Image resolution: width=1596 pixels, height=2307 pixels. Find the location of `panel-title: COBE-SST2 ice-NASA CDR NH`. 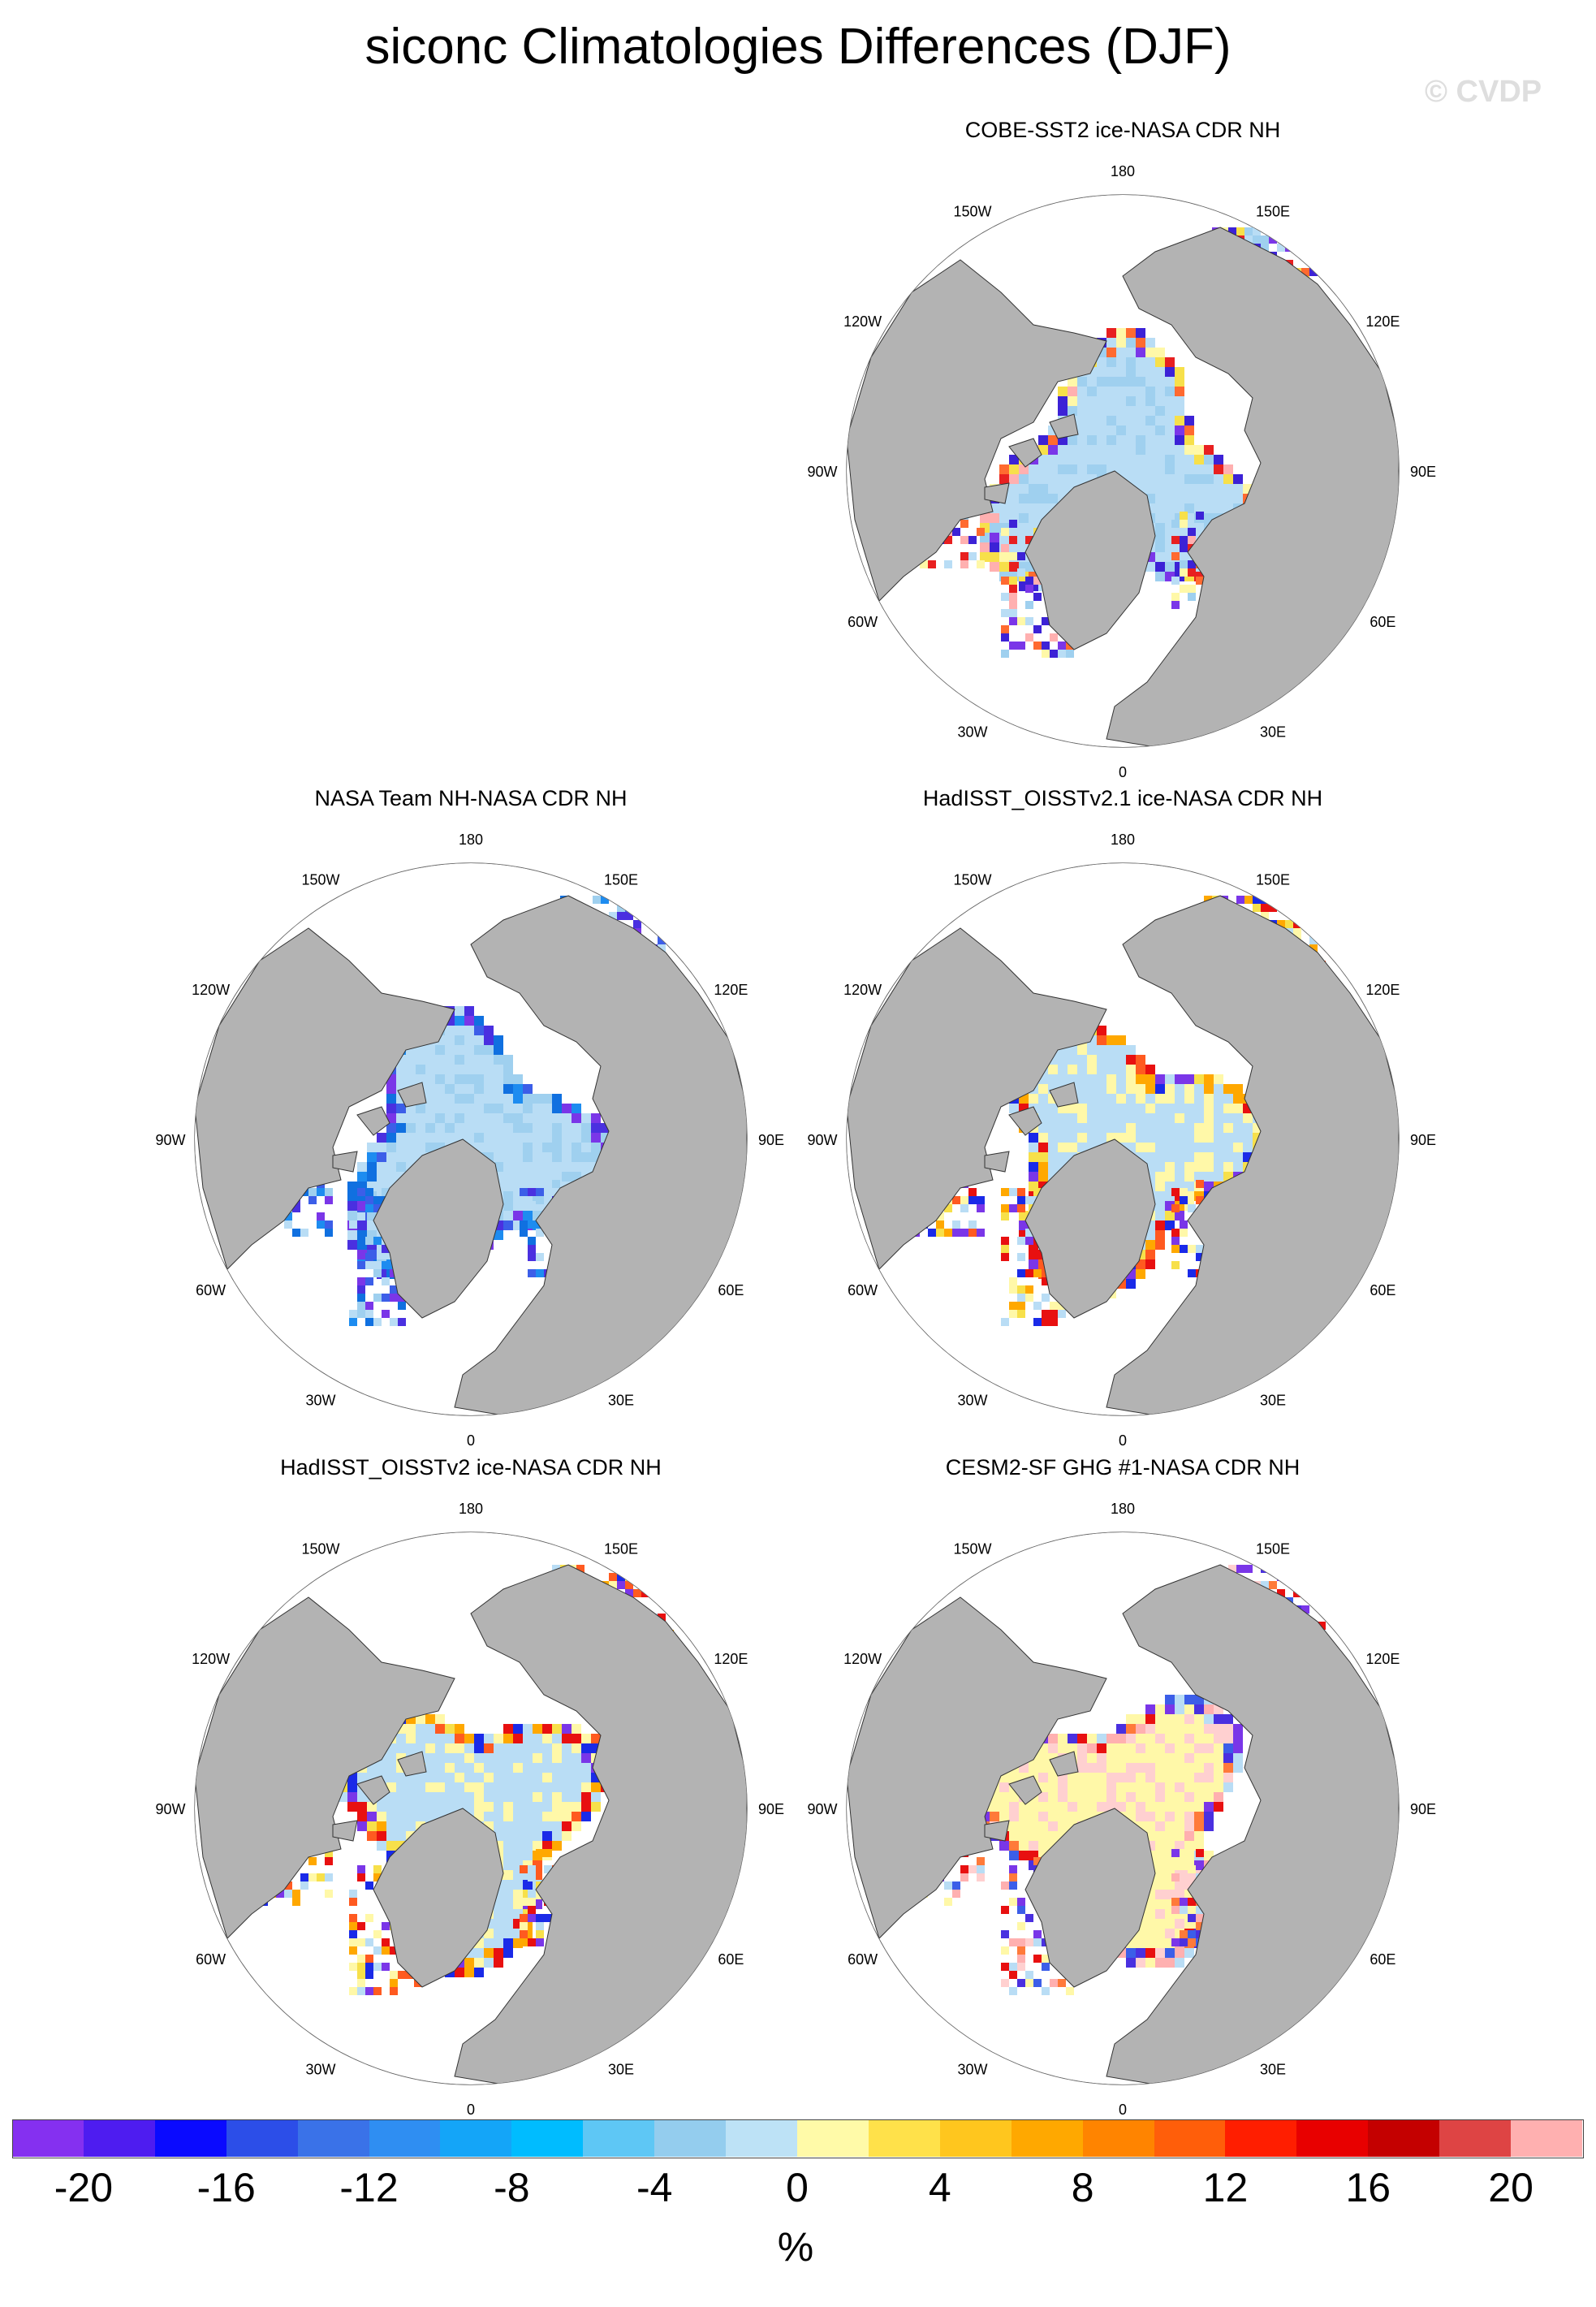

panel-title: COBE-SST2 ice-NASA CDR NH is located at coordinates (1122, 130).